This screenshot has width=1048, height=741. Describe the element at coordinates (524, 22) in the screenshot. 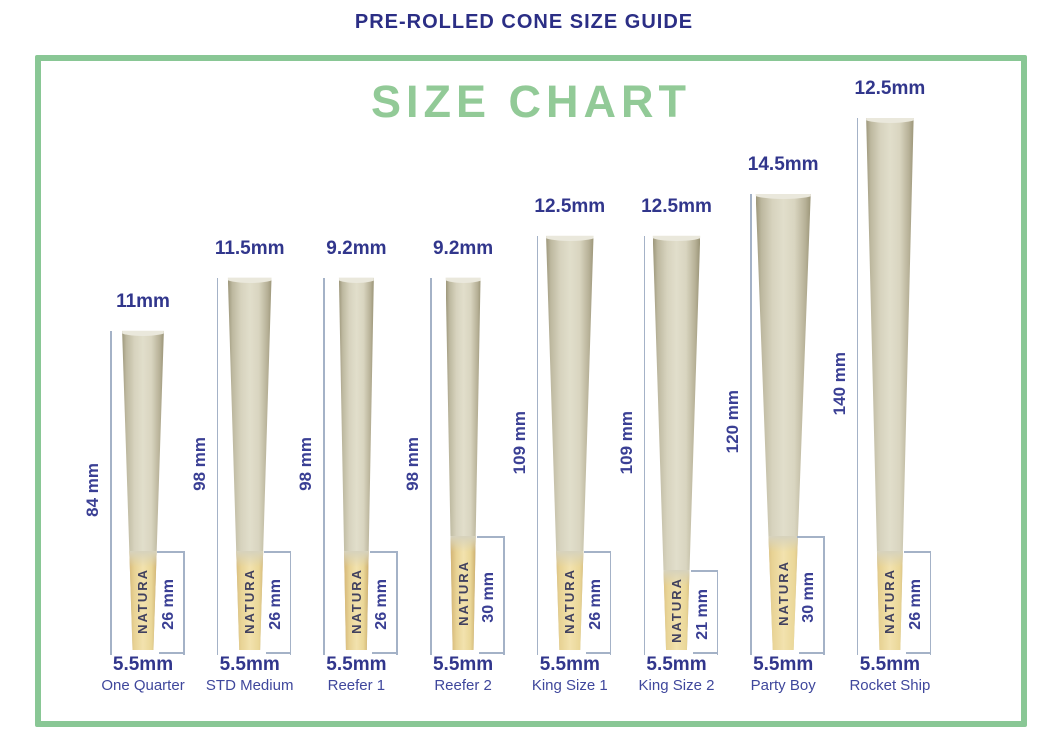

I see `page-title: PRE-ROLLED CONE SIZE GUIDE` at that location.